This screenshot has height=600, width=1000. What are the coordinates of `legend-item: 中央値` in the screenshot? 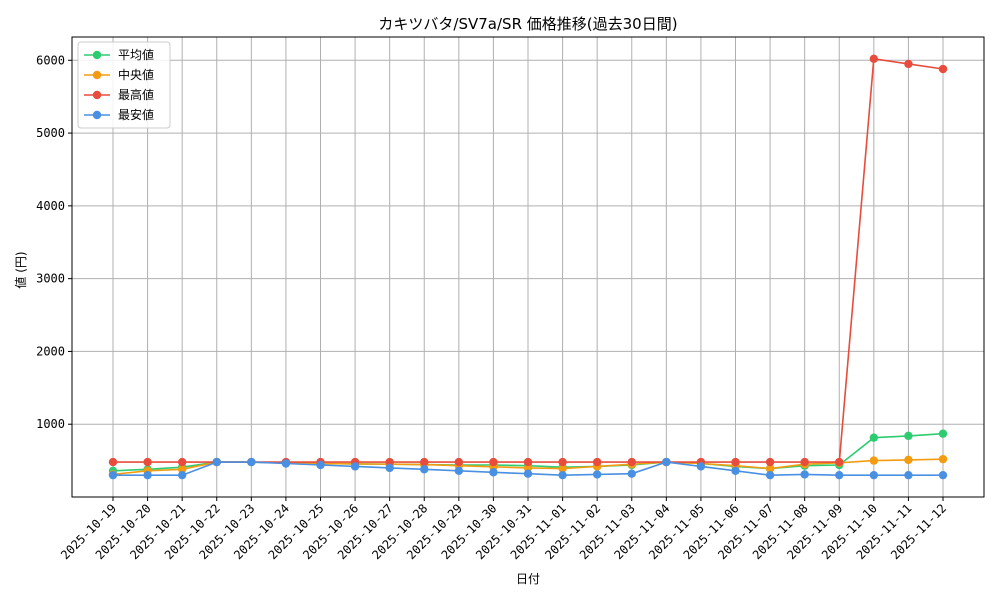 It's located at (119, 74).